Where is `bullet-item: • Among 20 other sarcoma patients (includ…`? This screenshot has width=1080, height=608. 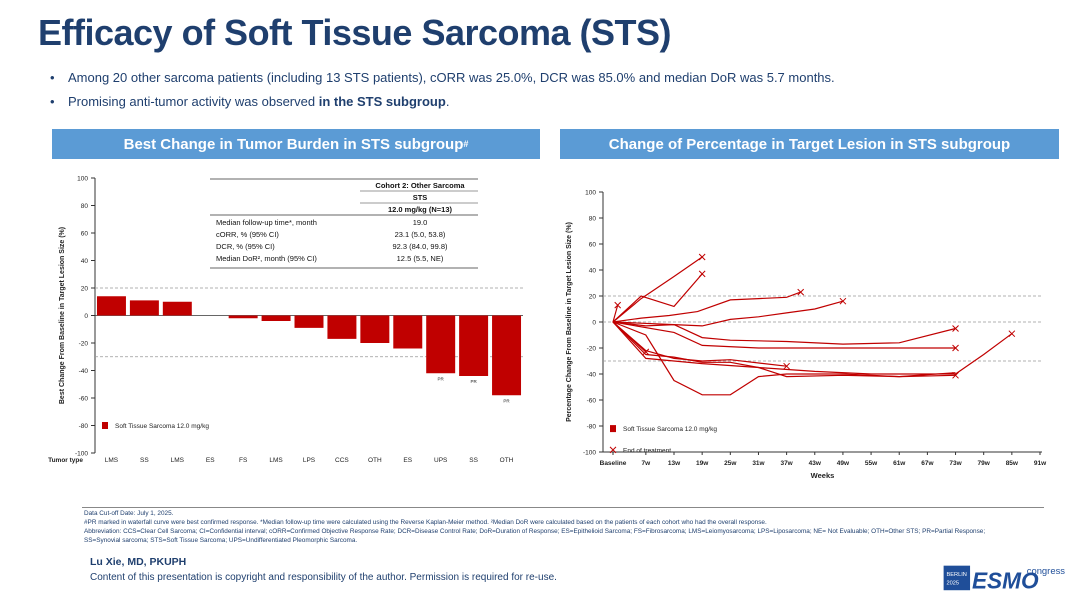 bullet-item: • Among 20 other sarcoma patients (includ… is located at coordinates (442, 77).